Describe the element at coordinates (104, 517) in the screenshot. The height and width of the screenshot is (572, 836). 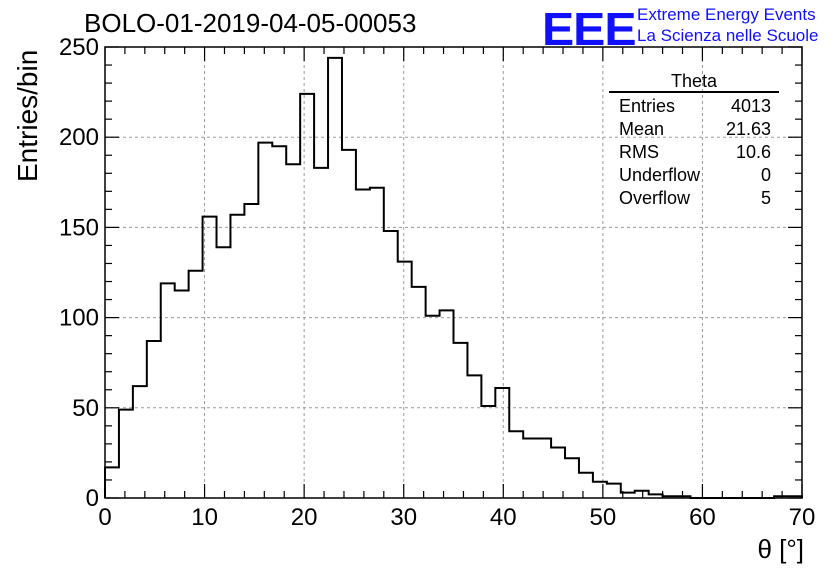
I see `x-tick-label: 0` at that location.